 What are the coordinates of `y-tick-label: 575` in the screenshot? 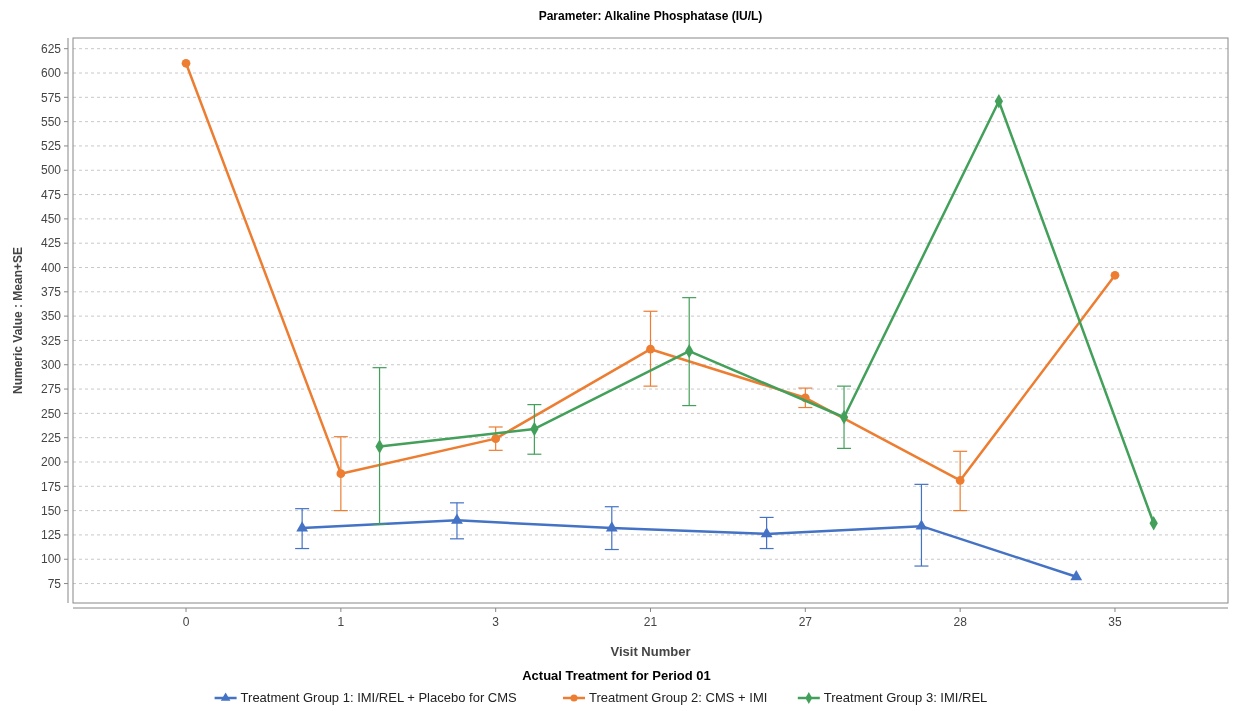 It's located at (51, 97).